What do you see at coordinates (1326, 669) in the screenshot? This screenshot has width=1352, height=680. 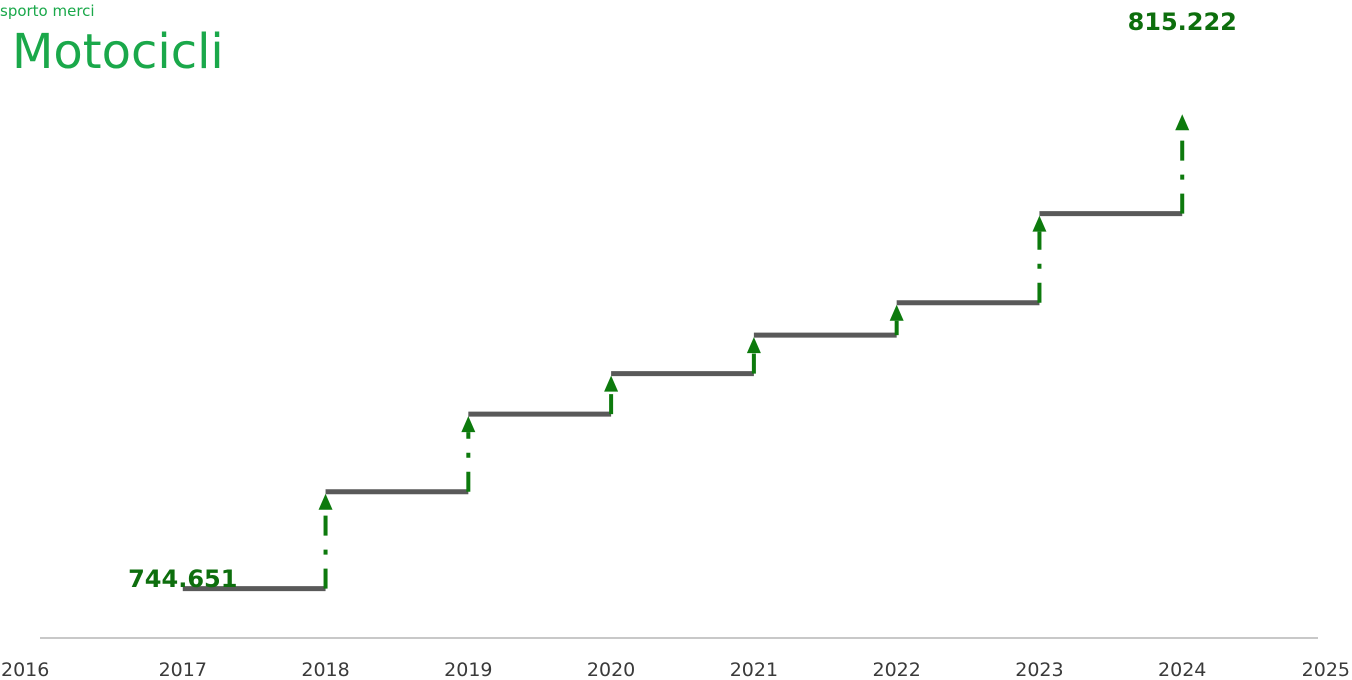 I see `x-tick-label: 2025` at bounding box center [1326, 669].